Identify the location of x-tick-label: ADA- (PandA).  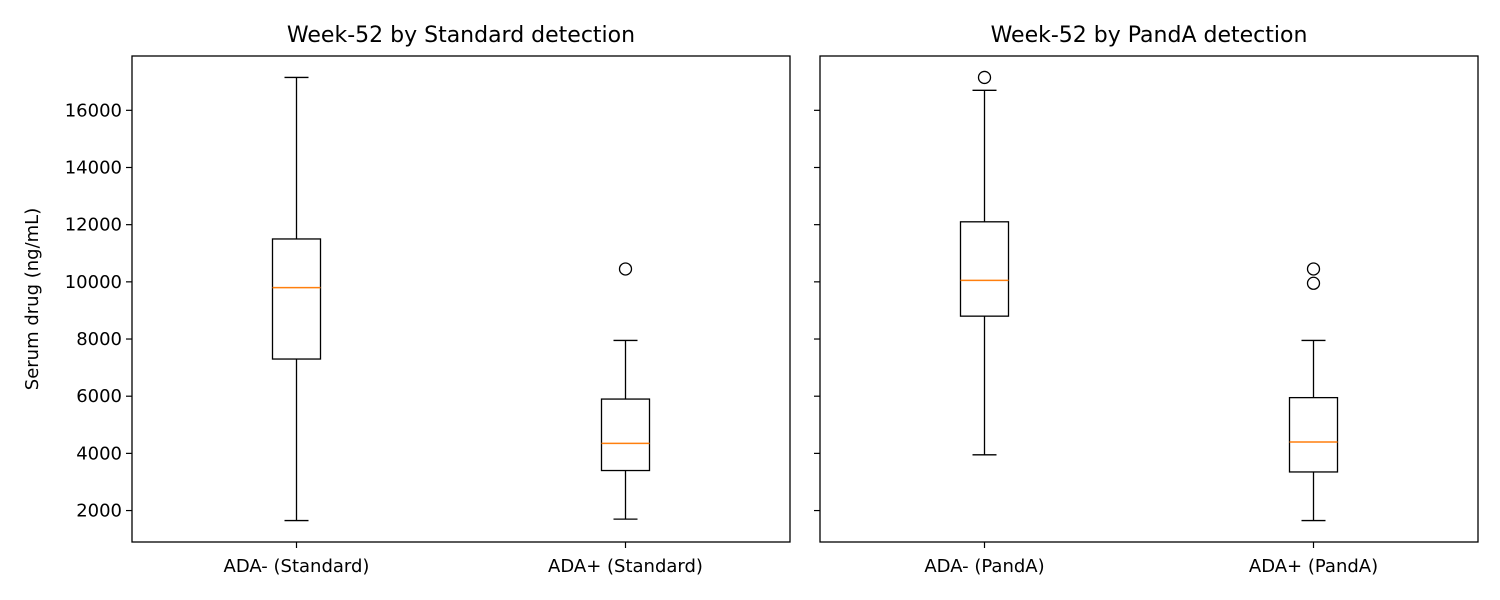
(984, 566).